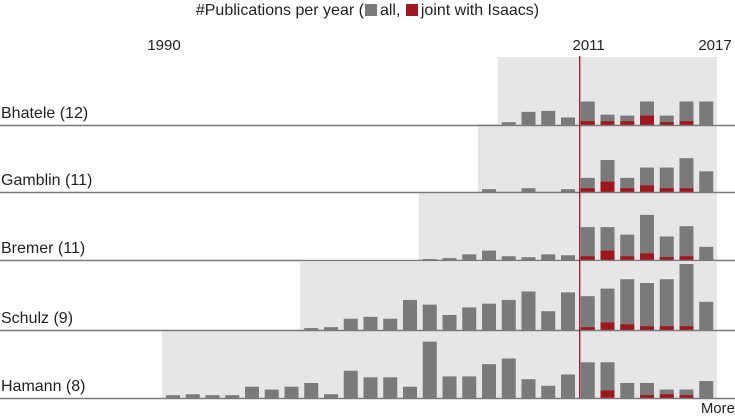 The height and width of the screenshot is (418, 735). What do you see at coordinates (568, 190) in the screenshot?
I see `bar-all-1-2010` at bounding box center [568, 190].